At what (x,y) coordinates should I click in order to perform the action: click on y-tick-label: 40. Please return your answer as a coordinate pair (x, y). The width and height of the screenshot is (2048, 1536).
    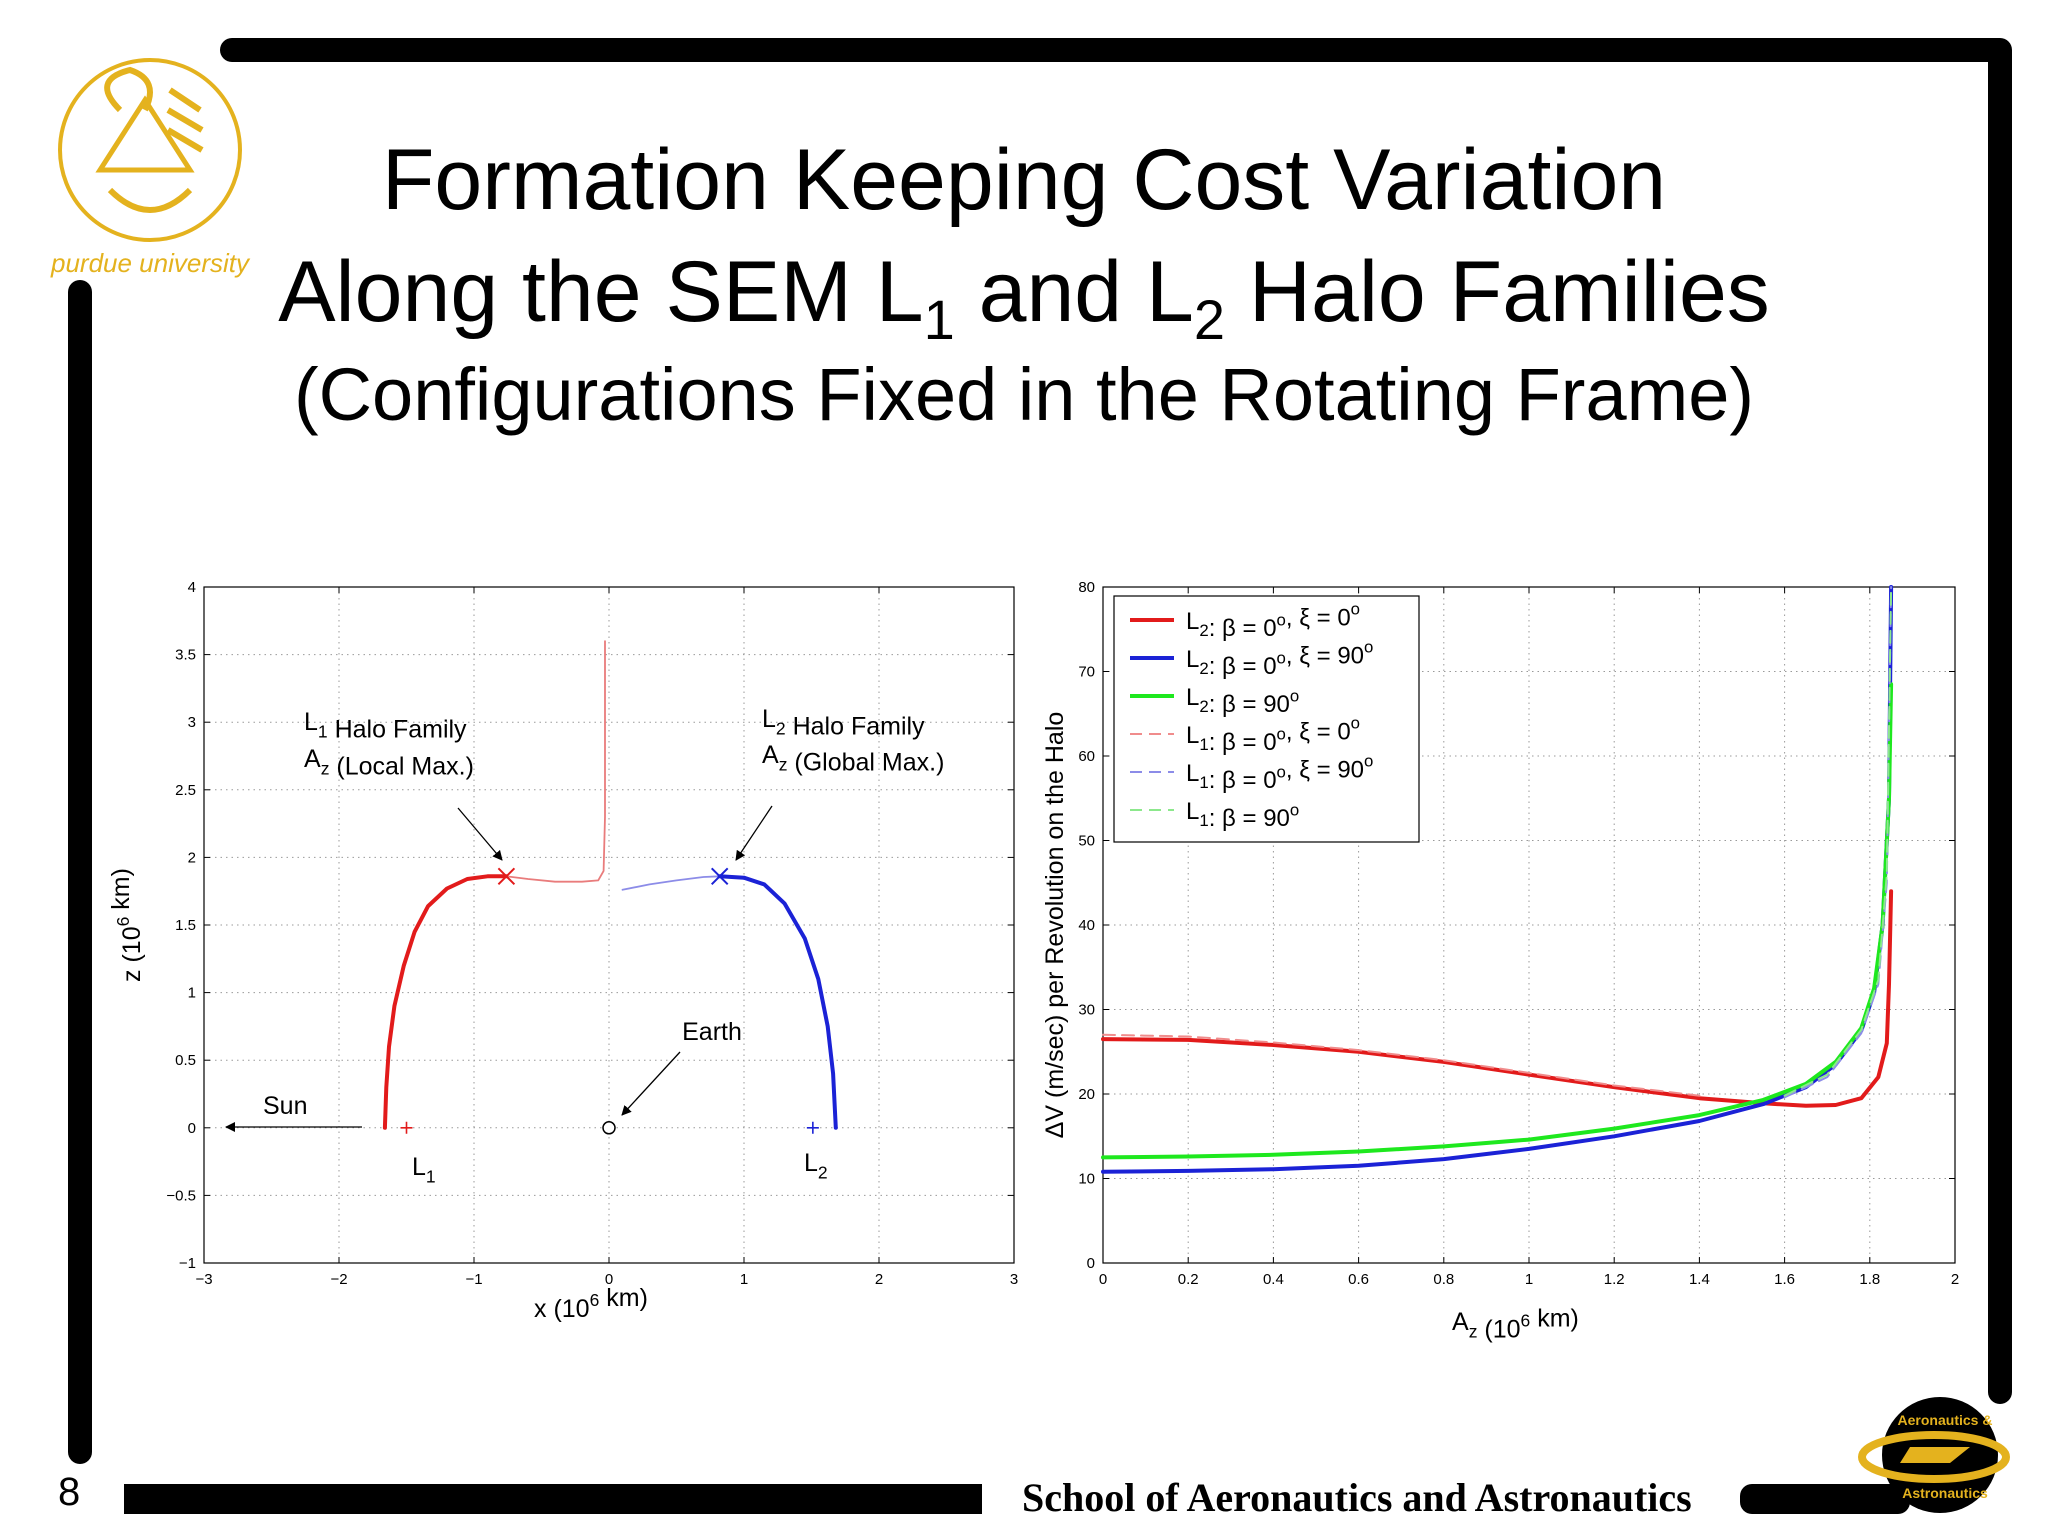
    Looking at the image, I should click on (1086, 925).